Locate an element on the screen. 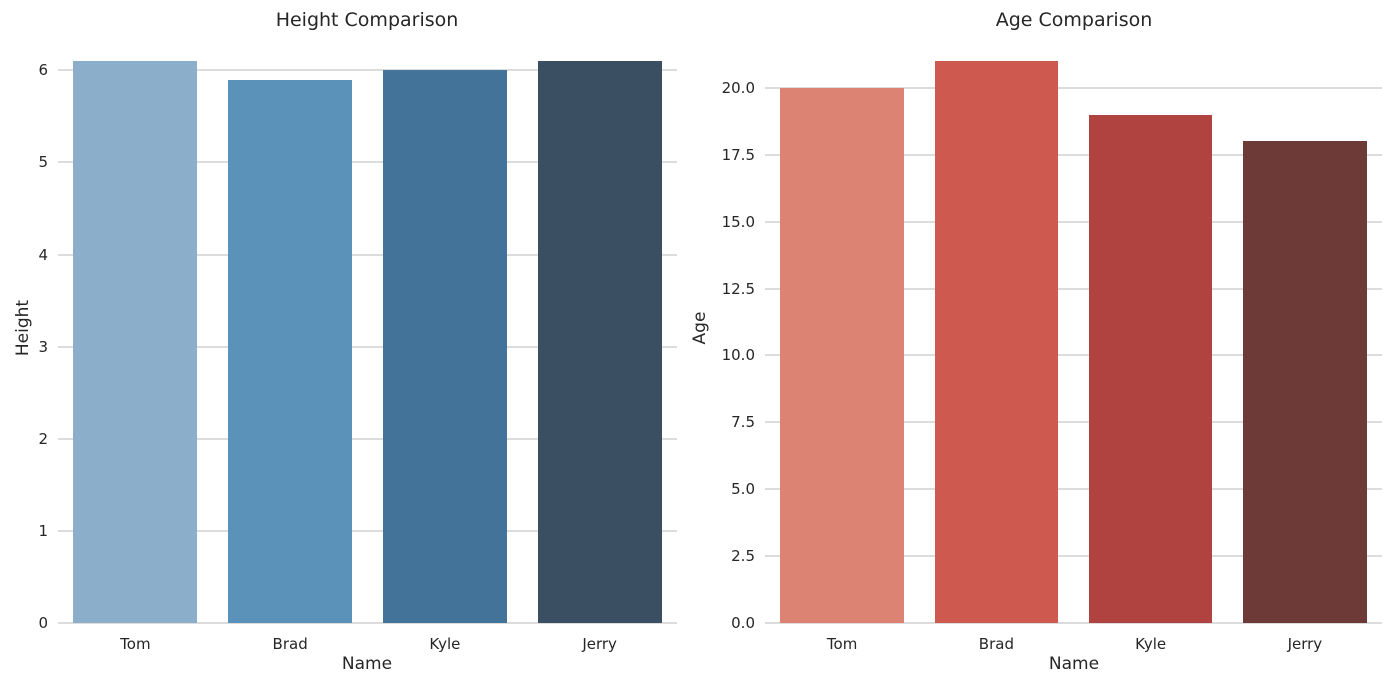  y-tick-label: 5 is located at coordinates (43, 162).